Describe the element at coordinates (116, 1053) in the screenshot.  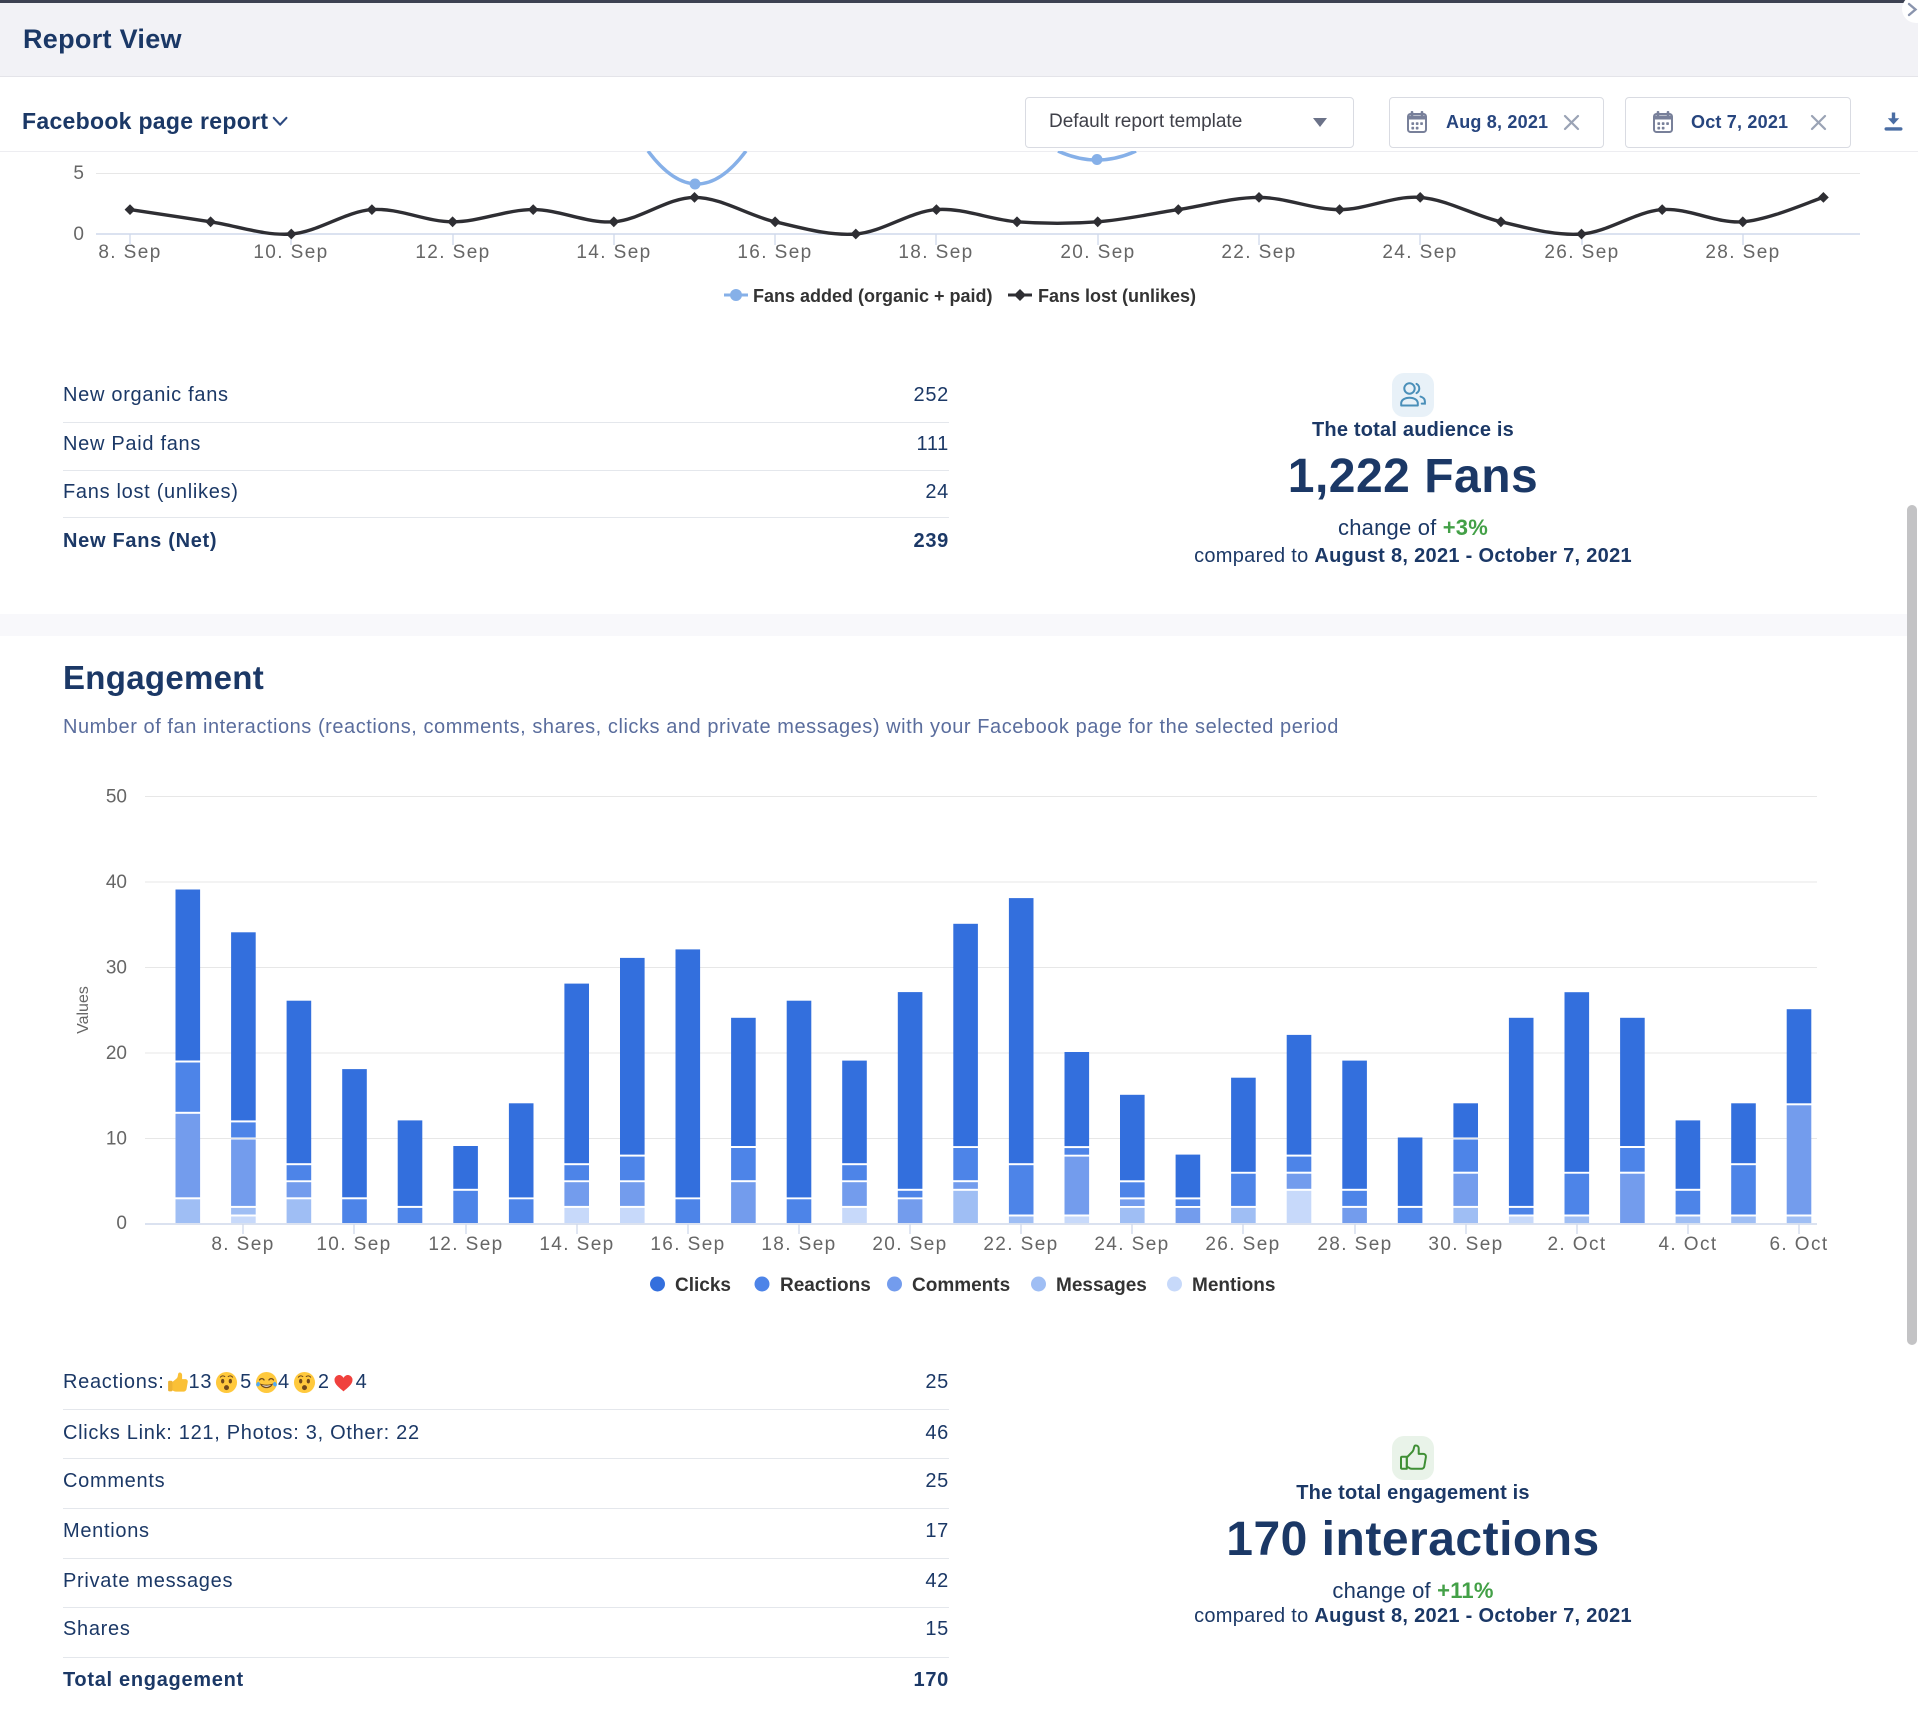
I see `svg-text: 20` at that location.